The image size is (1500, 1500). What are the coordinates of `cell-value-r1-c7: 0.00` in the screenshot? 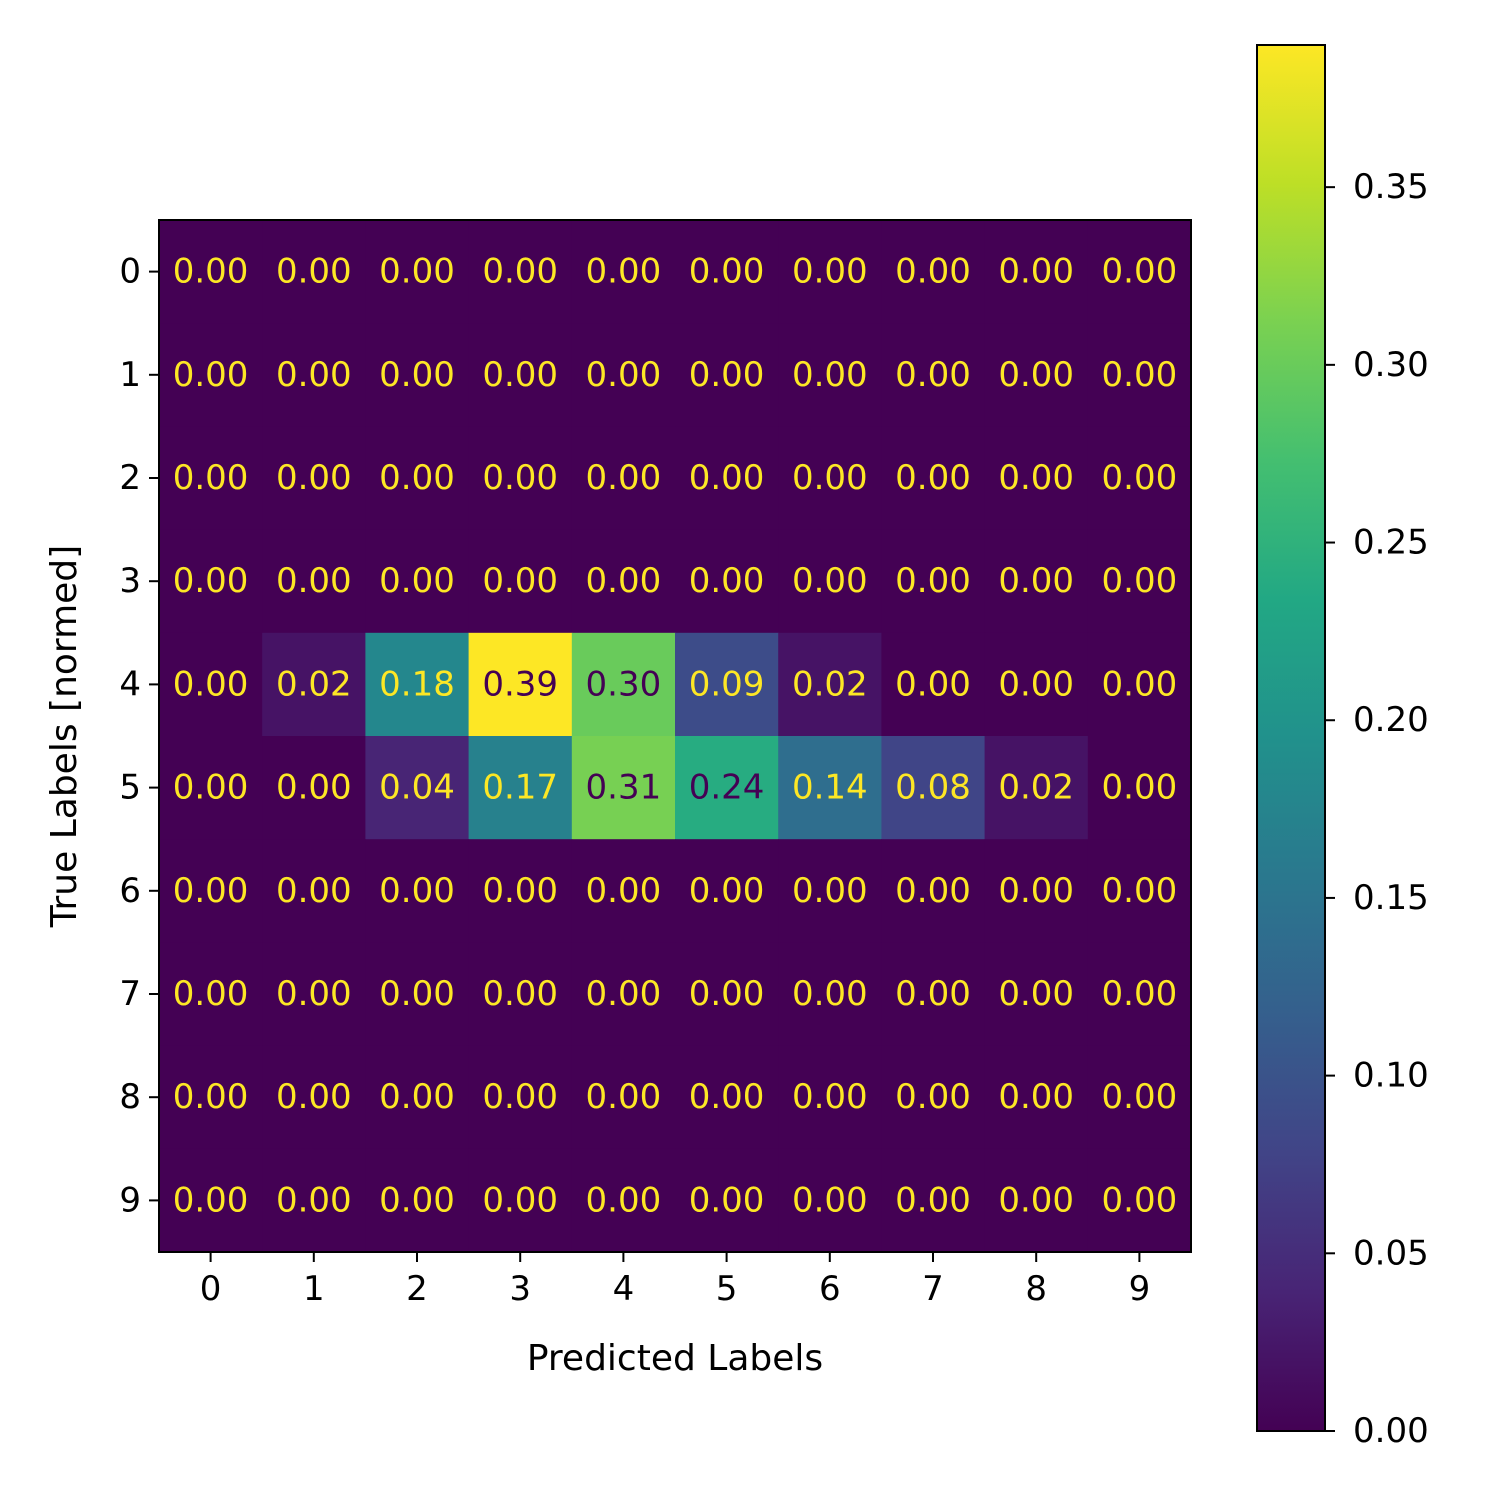 It's located at (933, 375).